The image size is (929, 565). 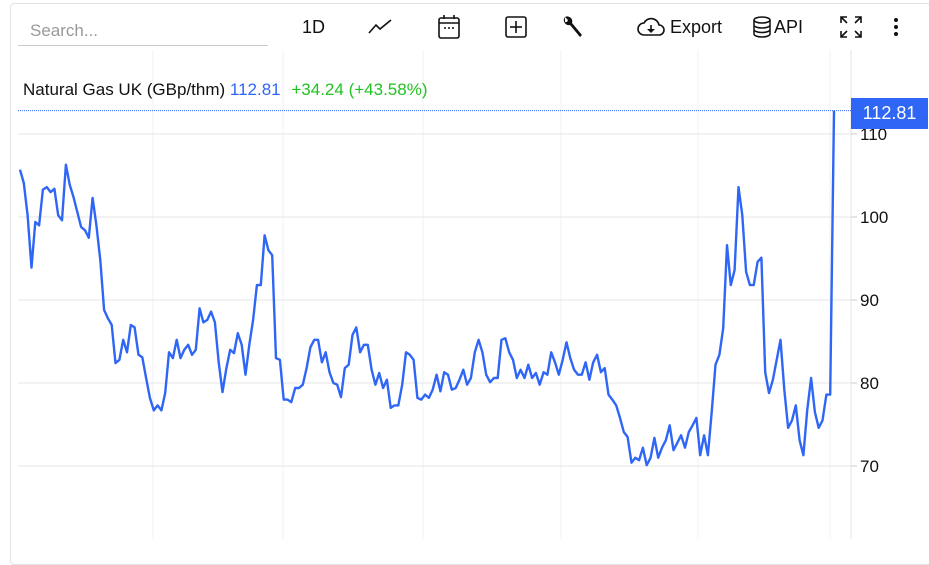 I want to click on cloud-download-icon, so click(x=651, y=26).